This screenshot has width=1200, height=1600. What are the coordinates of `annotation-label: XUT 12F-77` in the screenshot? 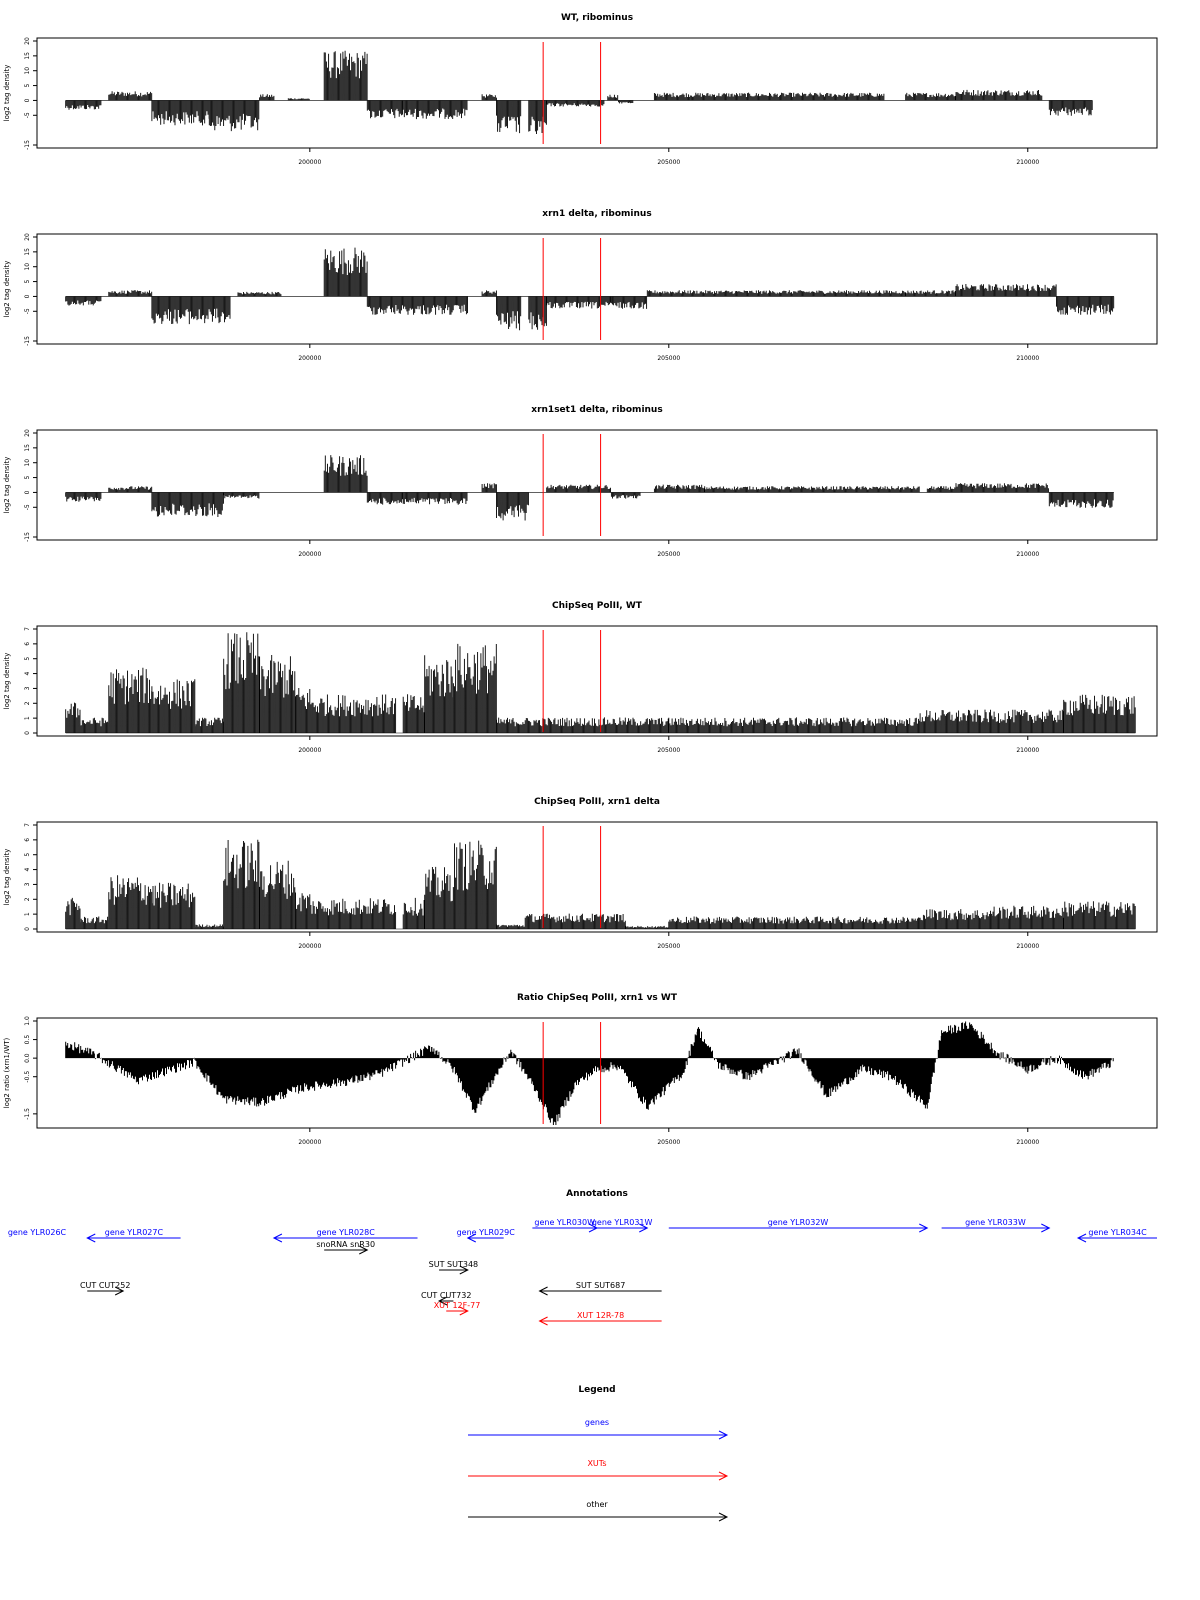 It's located at (457, 1305).